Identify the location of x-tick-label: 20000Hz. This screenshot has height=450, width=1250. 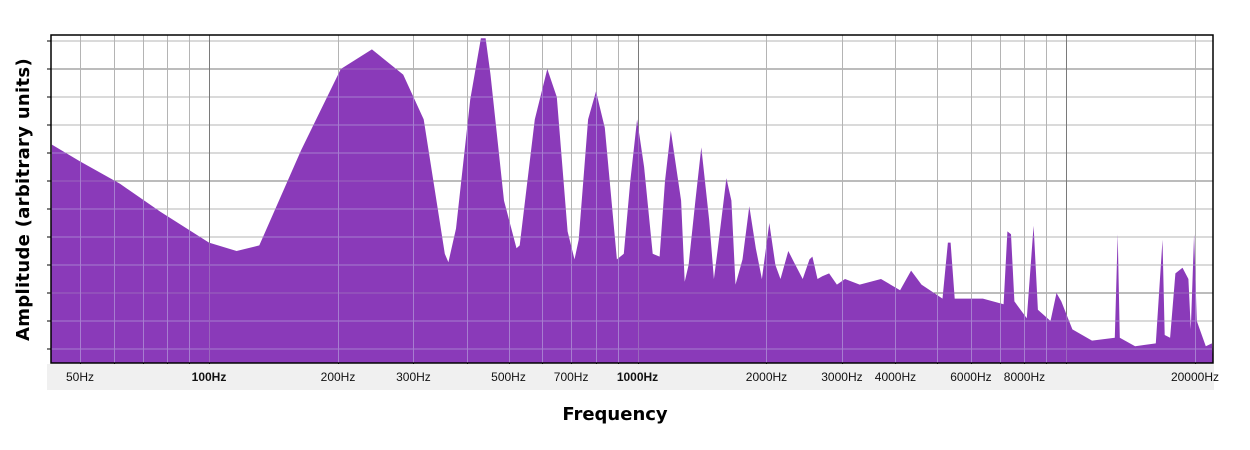
(1195, 377).